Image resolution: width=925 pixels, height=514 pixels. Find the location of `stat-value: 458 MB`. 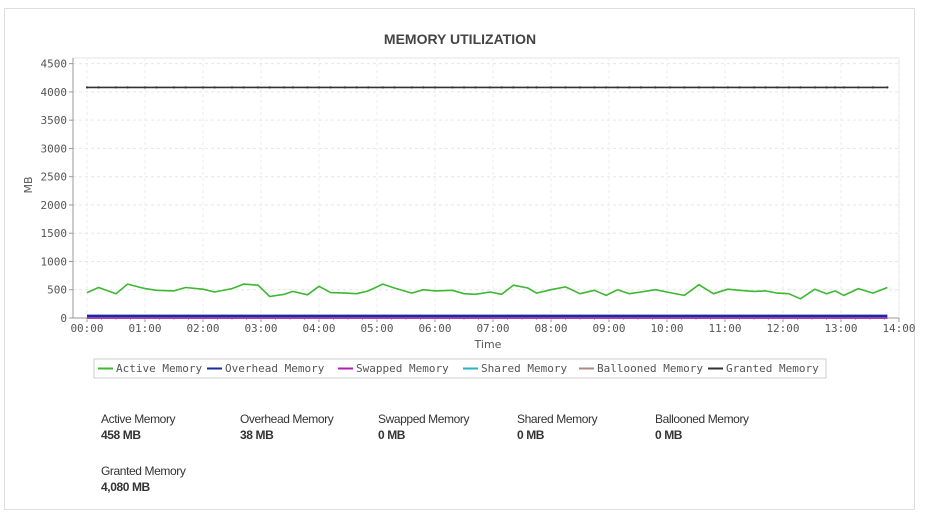

stat-value: 458 MB is located at coordinates (121, 435).